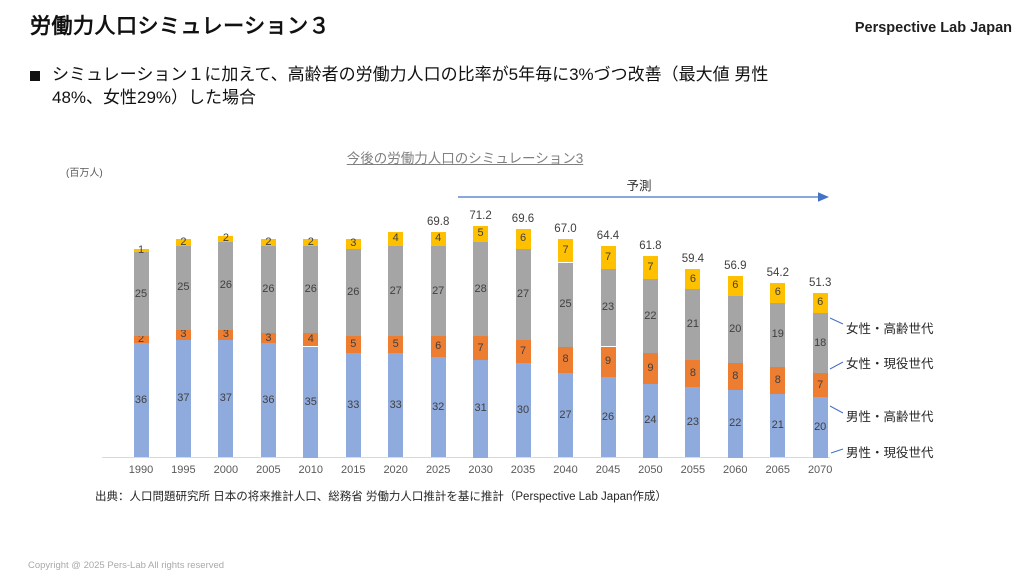 This screenshot has height=576, width=1024. I want to click on x-tick-label: 2050, so click(650, 470).